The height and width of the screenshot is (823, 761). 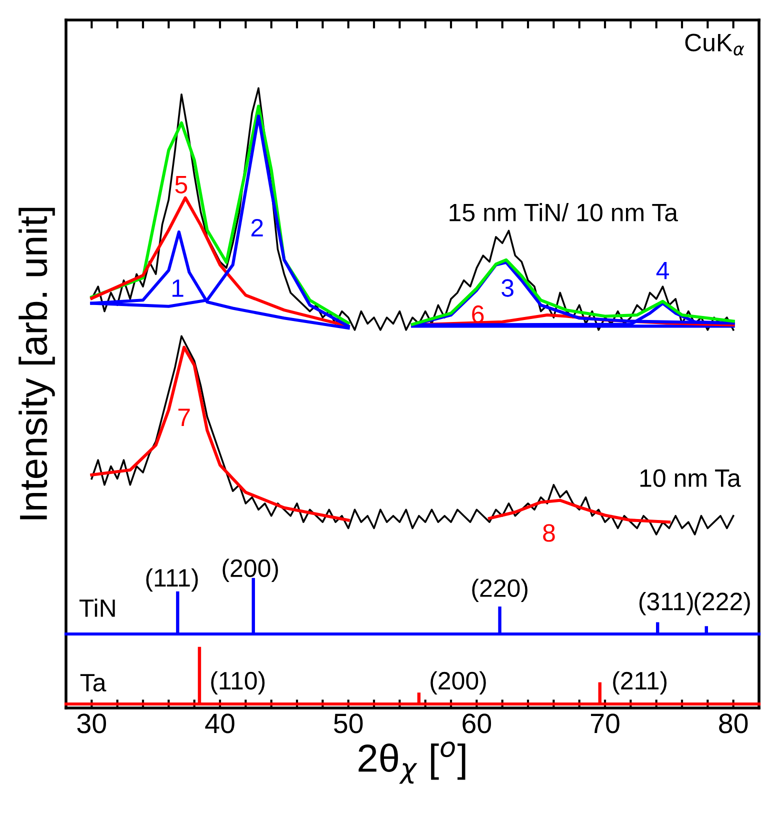 What do you see at coordinates (172, 580) in the screenshot?
I see `annotation: (111)` at bounding box center [172, 580].